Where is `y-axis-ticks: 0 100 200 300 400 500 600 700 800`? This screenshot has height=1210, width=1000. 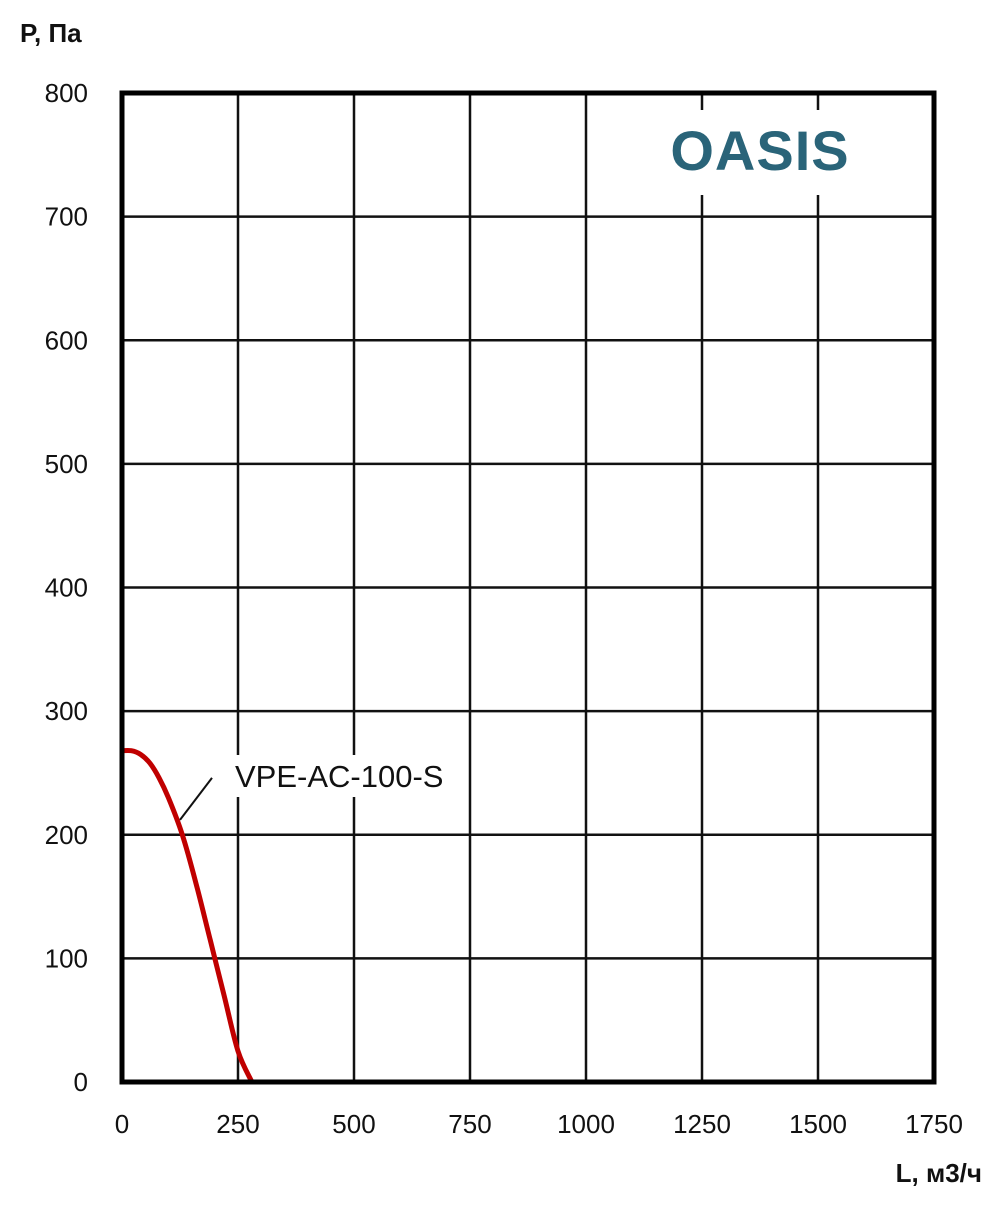 y-axis-ticks: 0 100 200 300 400 500 600 700 800 is located at coordinates (66, 587).